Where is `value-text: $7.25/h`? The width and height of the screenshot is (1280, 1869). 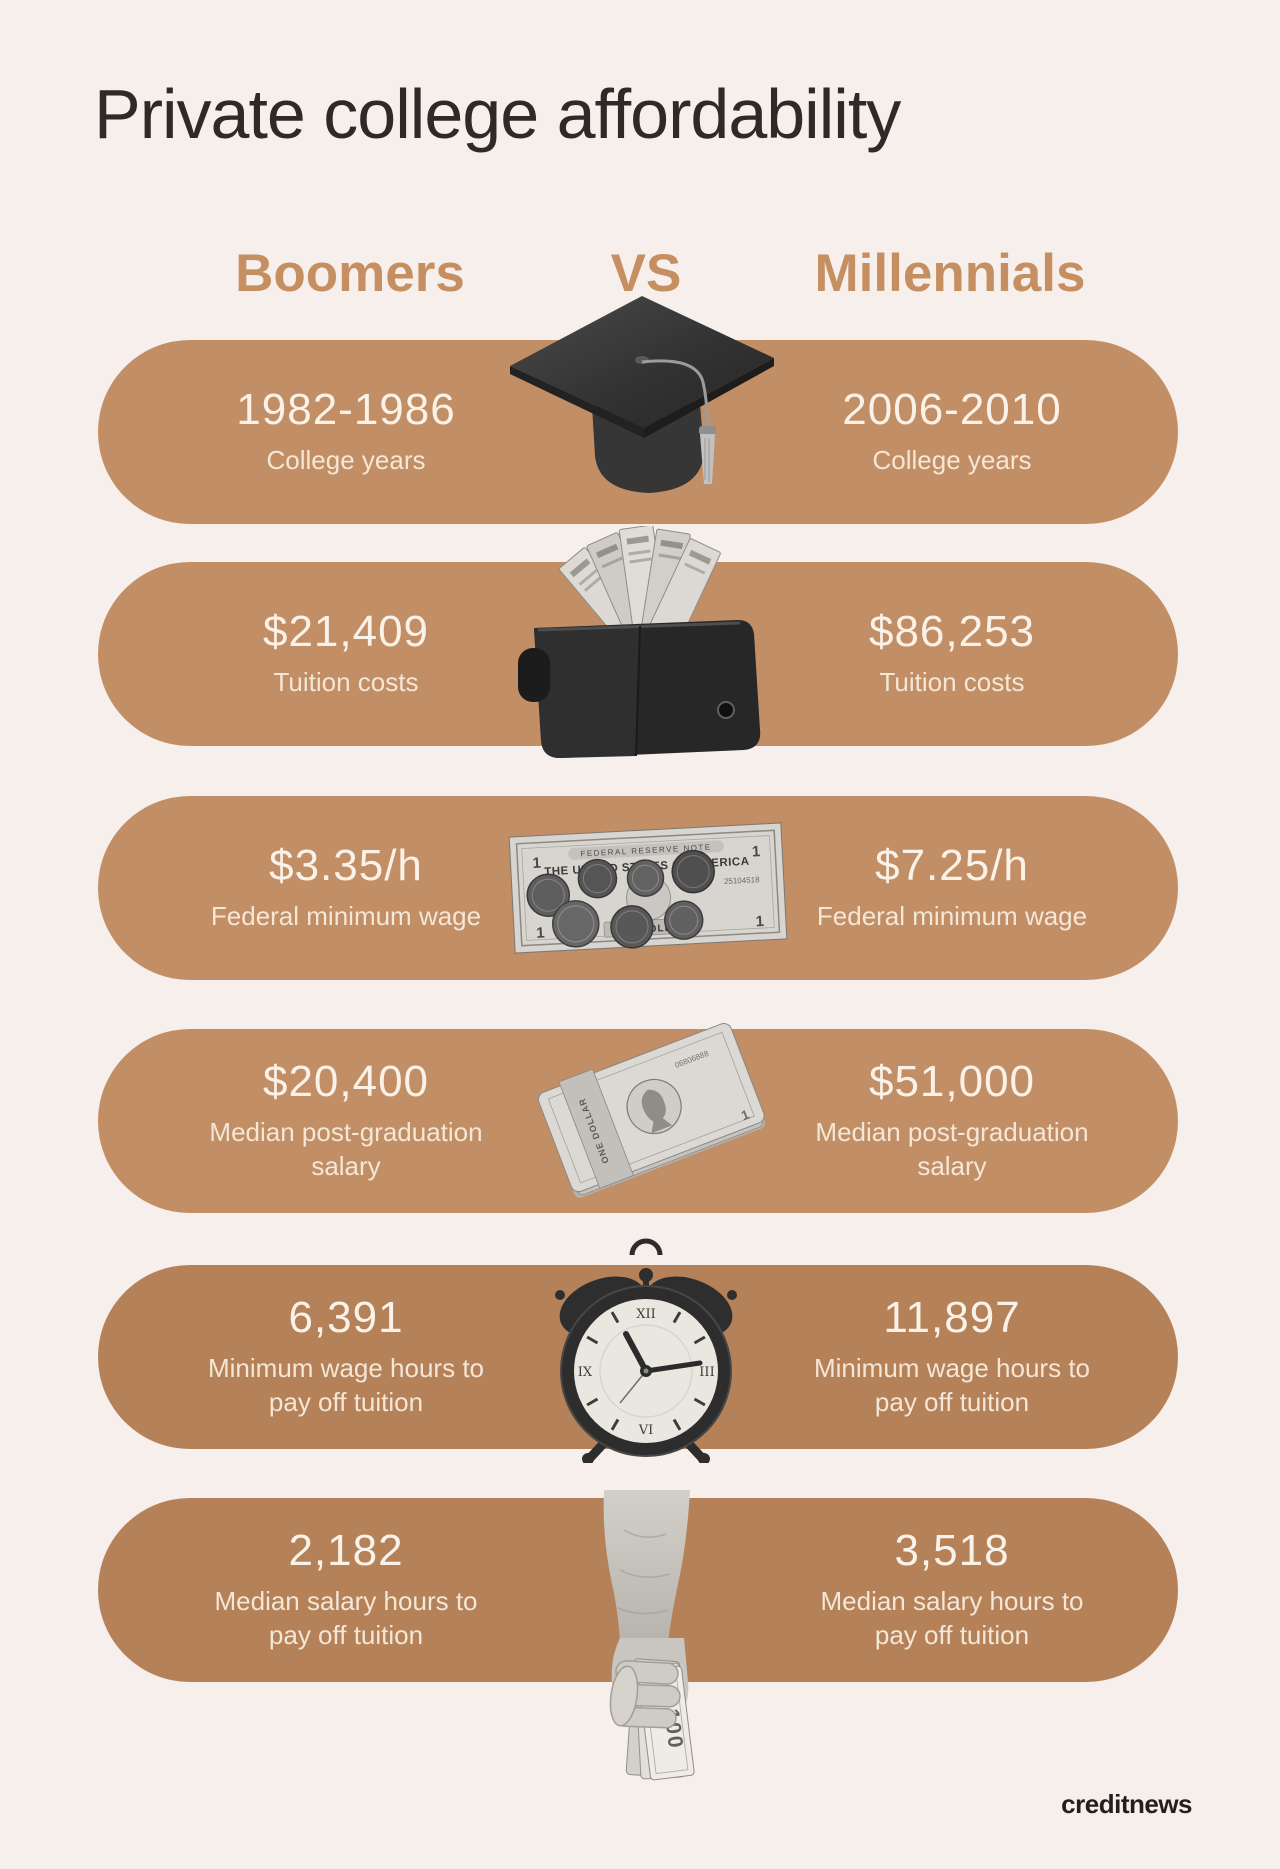 value-text: $7.25/h is located at coordinates (952, 865).